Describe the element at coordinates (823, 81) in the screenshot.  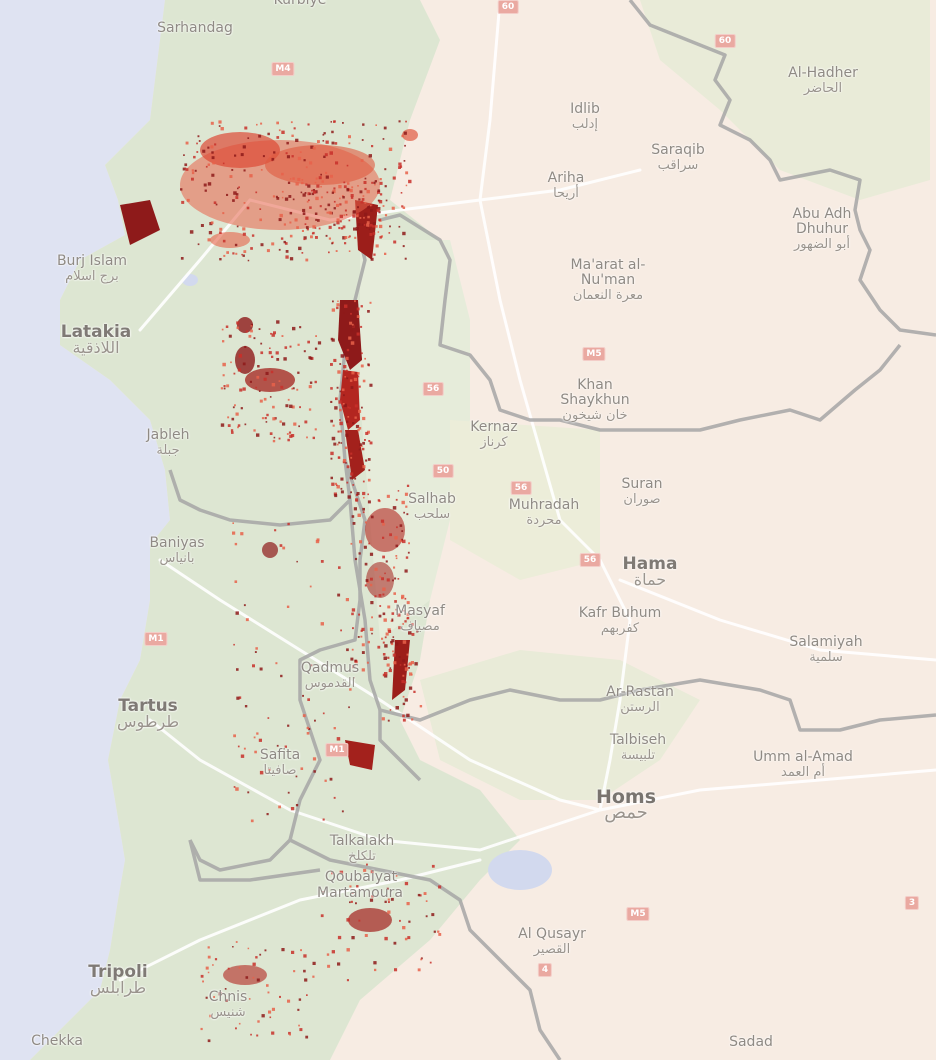
I see `place-label: Al-Hadher الحاضر` at that location.